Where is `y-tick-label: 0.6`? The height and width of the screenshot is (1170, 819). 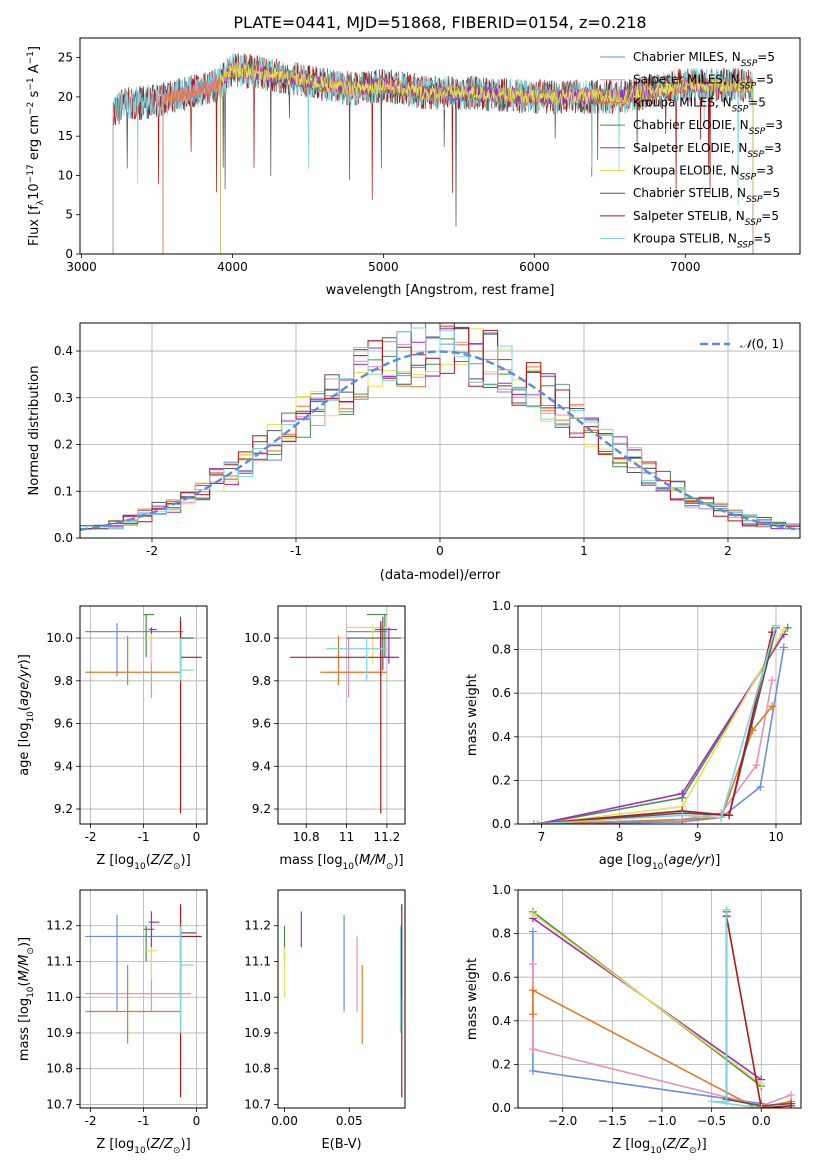
y-tick-label: 0.6 is located at coordinates (501, 977).